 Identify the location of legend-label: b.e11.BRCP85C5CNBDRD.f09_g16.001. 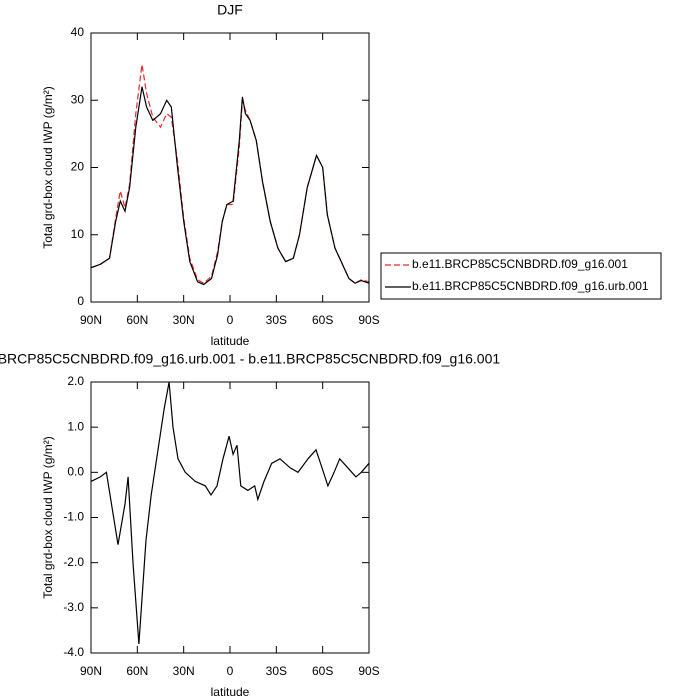
(520, 264).